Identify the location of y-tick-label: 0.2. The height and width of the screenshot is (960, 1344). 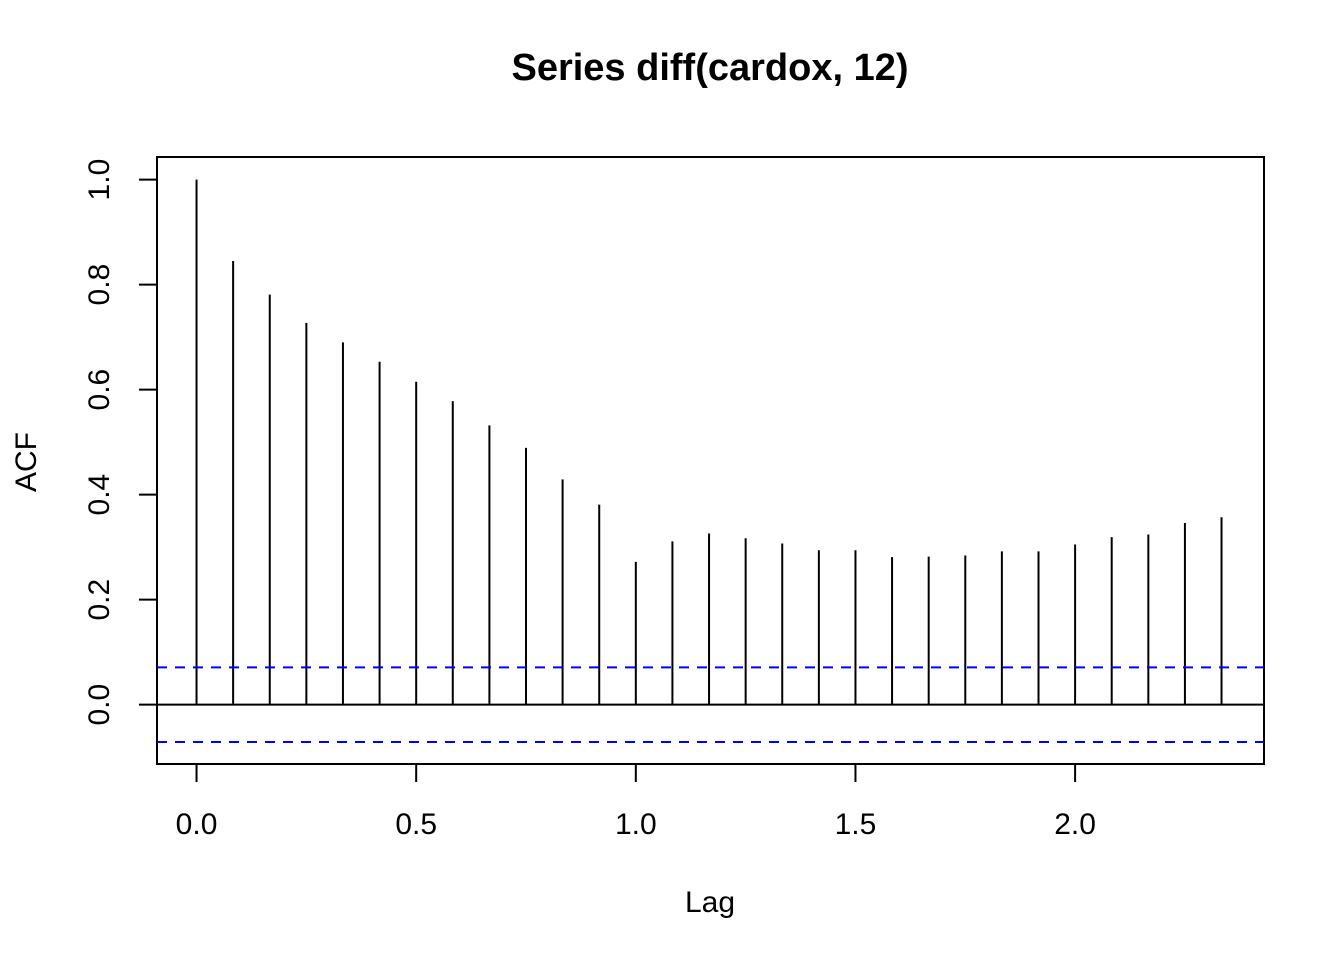
(99, 600).